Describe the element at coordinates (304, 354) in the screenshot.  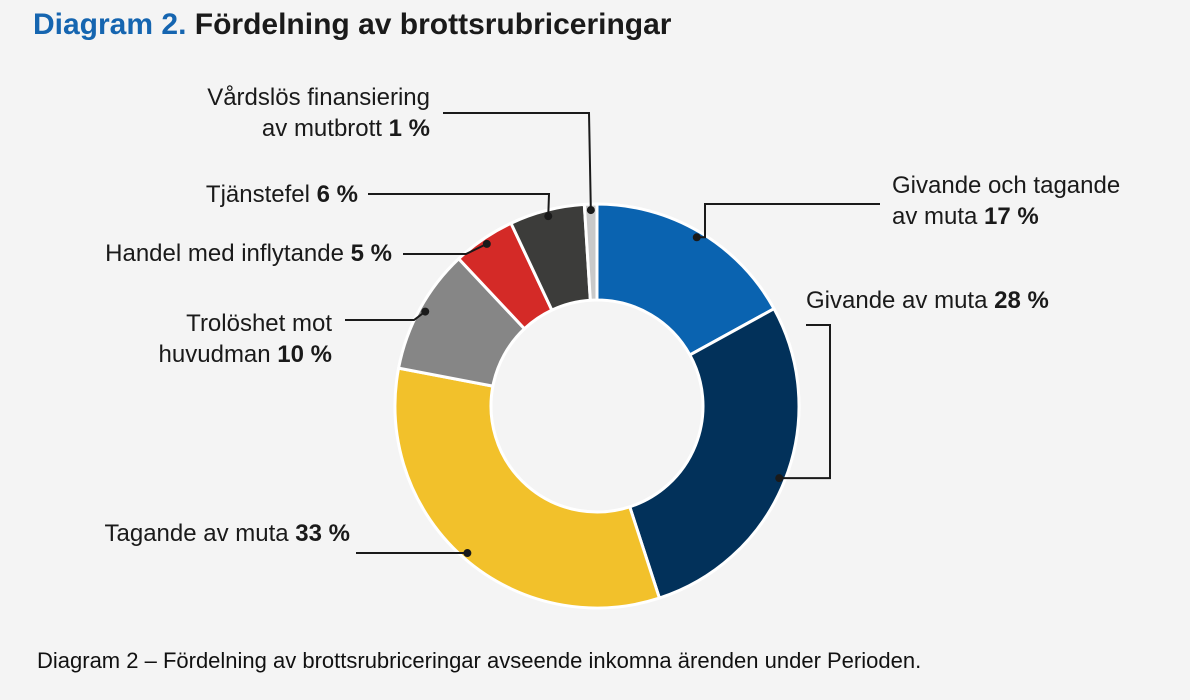
I see `pct-troloshet: 10 %` at that location.